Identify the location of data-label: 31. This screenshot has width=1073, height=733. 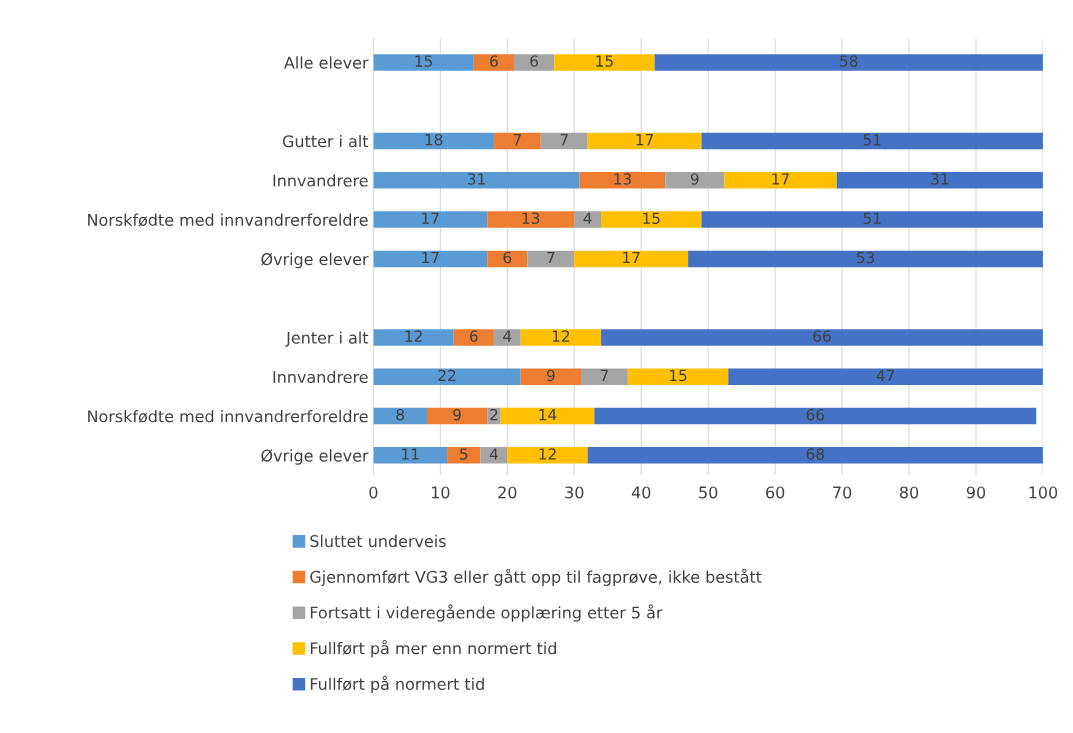
(476, 179).